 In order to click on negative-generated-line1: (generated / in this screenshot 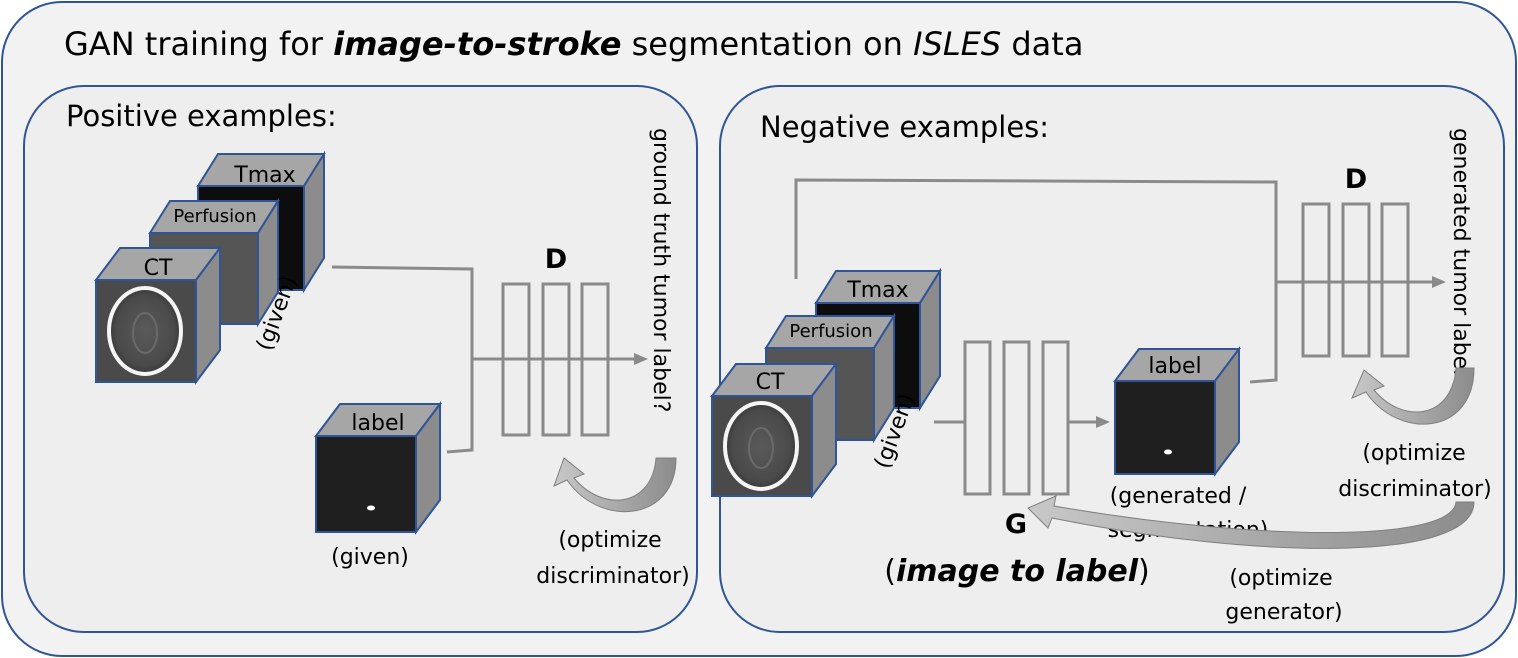, I will do `click(1178, 496)`.